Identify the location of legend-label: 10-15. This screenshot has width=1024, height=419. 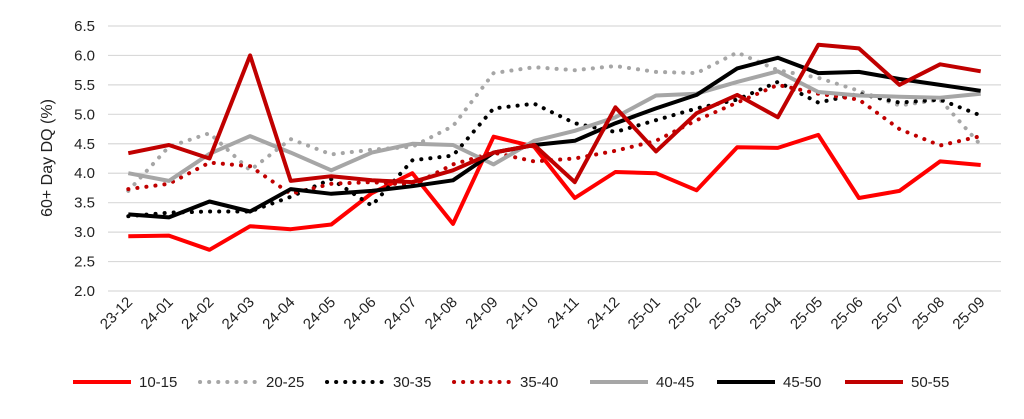
(158, 382).